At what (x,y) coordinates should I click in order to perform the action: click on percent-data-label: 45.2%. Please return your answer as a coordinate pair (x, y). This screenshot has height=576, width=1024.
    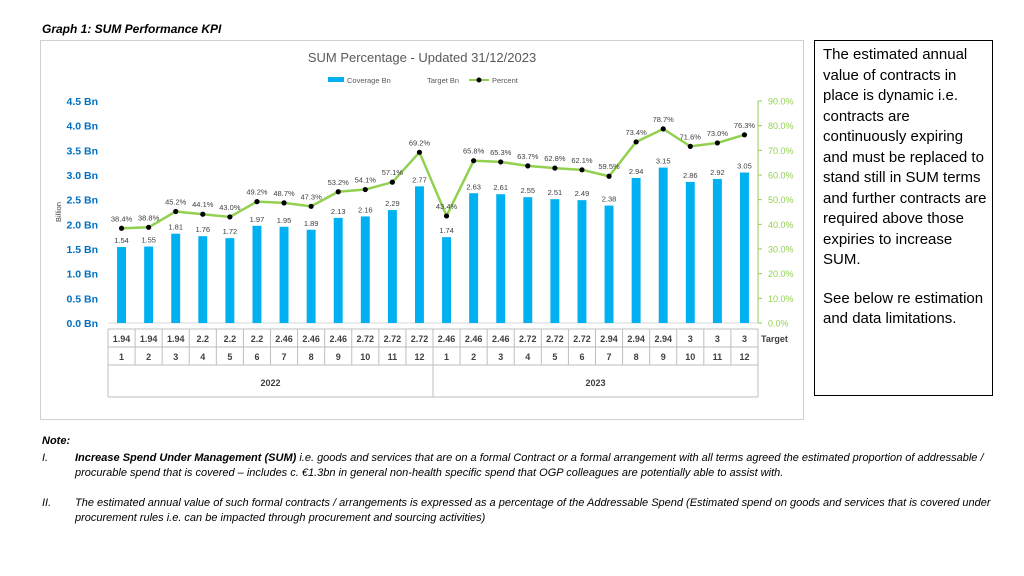
    Looking at the image, I should click on (176, 202).